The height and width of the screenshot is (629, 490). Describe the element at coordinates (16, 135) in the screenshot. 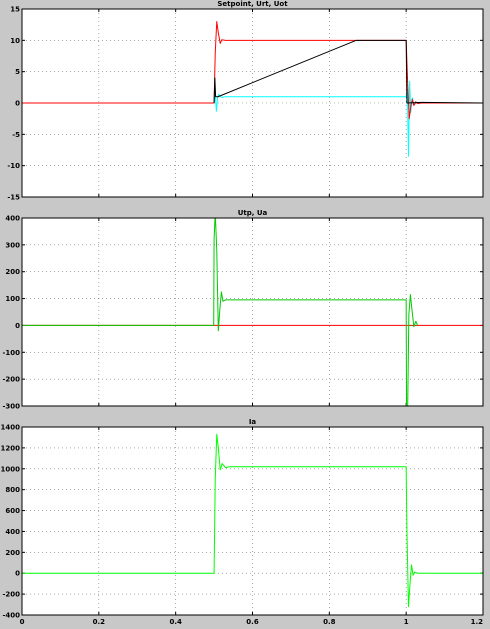

I see `y-tick-label: -5` at that location.